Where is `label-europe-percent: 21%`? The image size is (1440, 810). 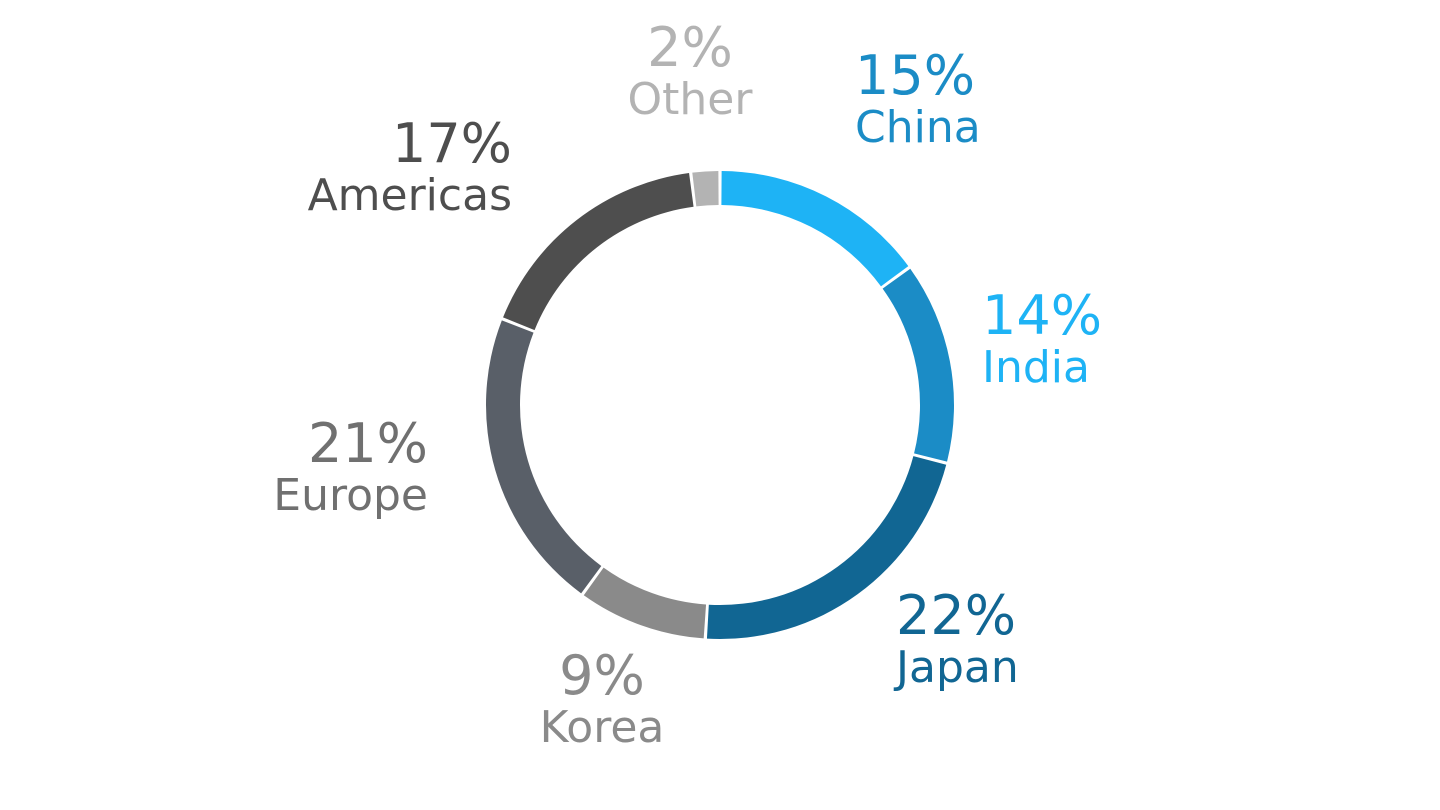 label-europe-percent: 21% is located at coordinates (367, 443).